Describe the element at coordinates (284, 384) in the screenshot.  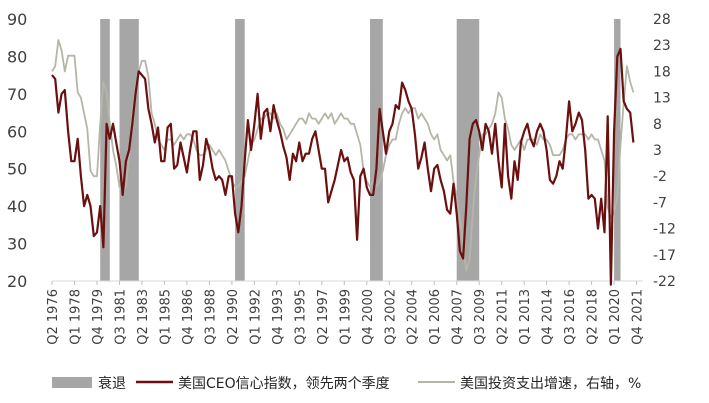
I see `legend-ceo-label: 美国CEO信心指数，领先两个季度` at that location.